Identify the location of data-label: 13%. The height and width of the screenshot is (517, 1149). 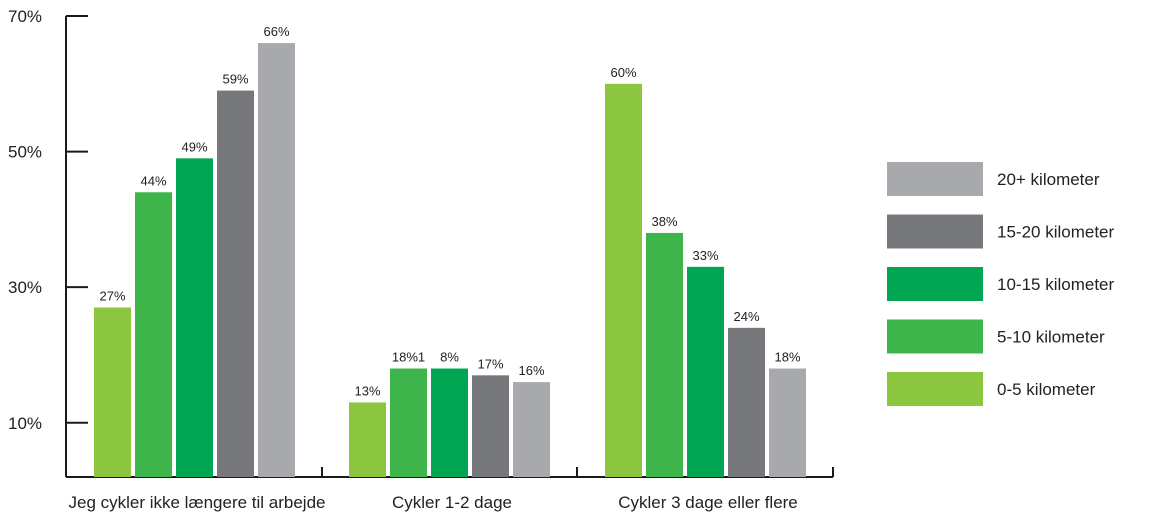
(367, 390).